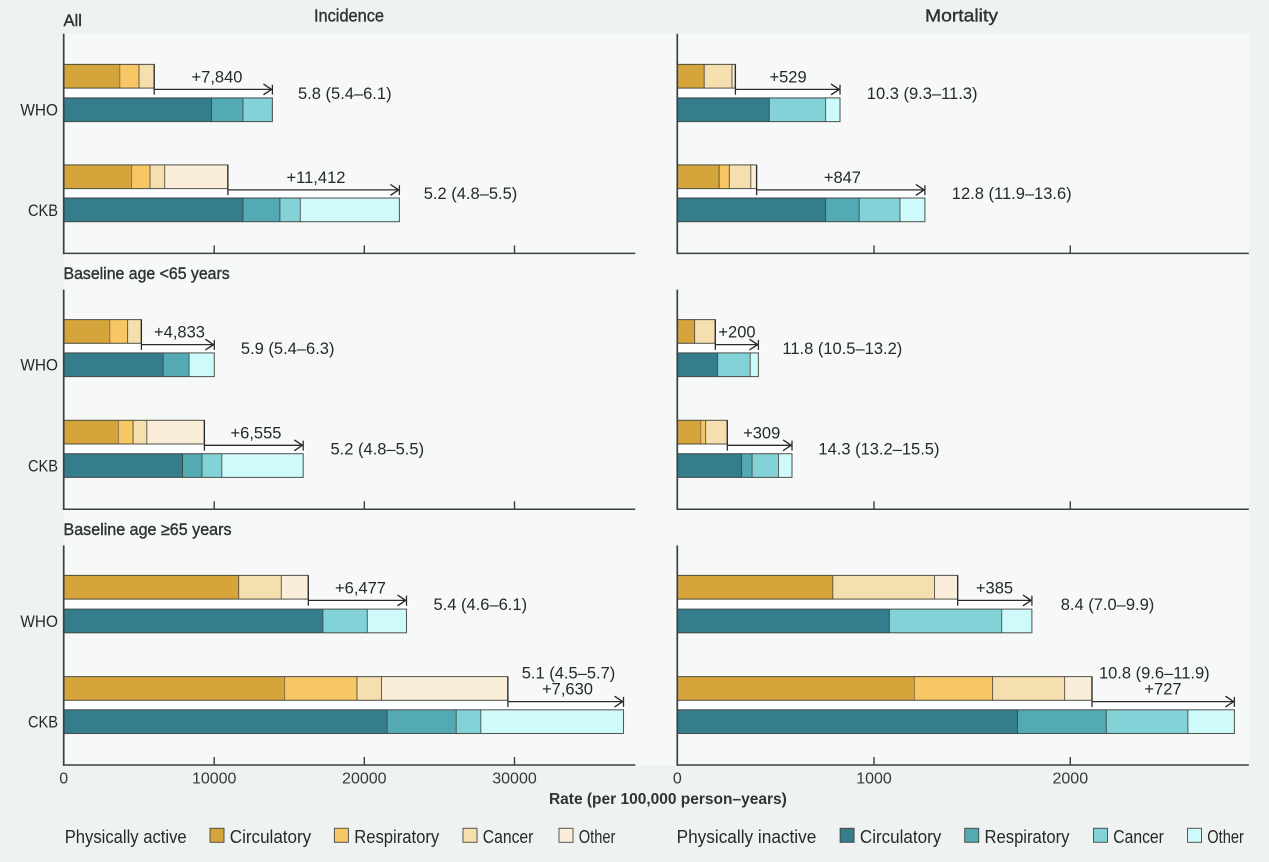 Image resolution: width=1269 pixels, height=862 pixels. Describe the element at coordinates (214, 779) in the screenshot. I see `svg-text: 10000` at that location.